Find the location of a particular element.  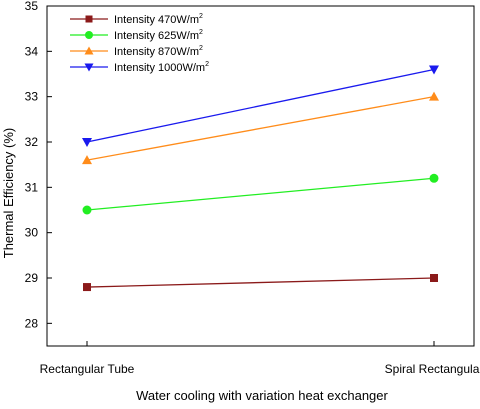

y-axis-title: Thermal Efficiency (%) is located at coordinates (8, 193).